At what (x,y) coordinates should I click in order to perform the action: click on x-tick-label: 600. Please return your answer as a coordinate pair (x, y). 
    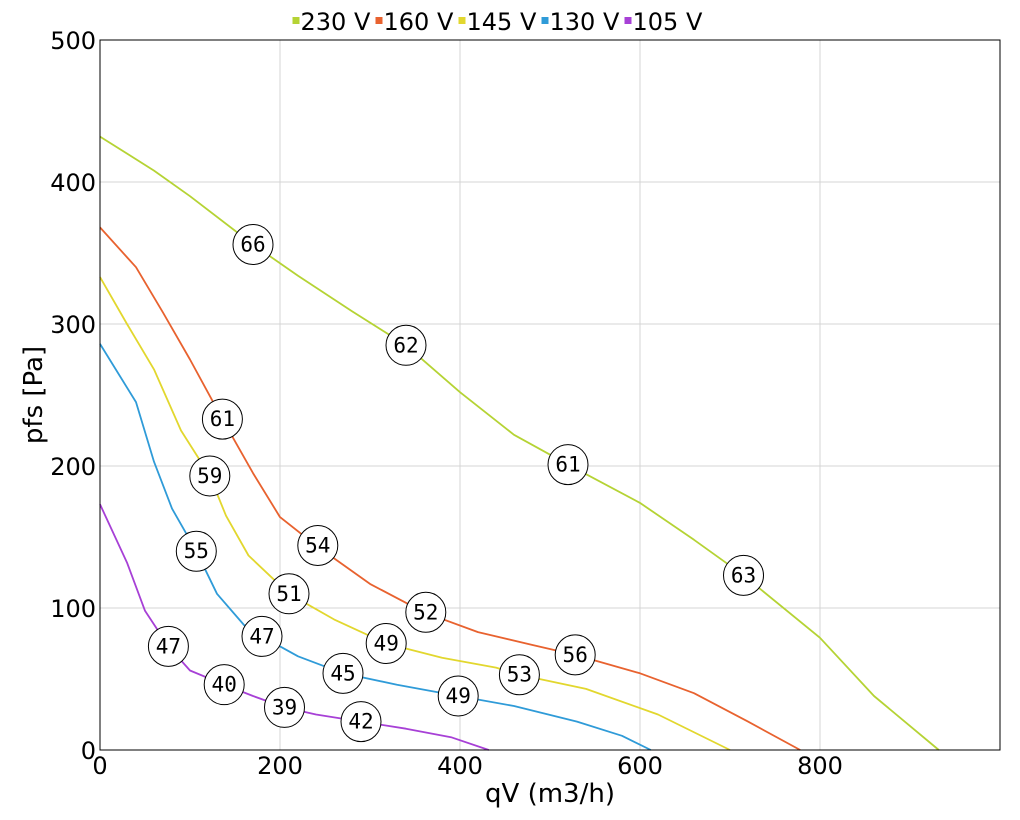
    Looking at the image, I should click on (640, 766).